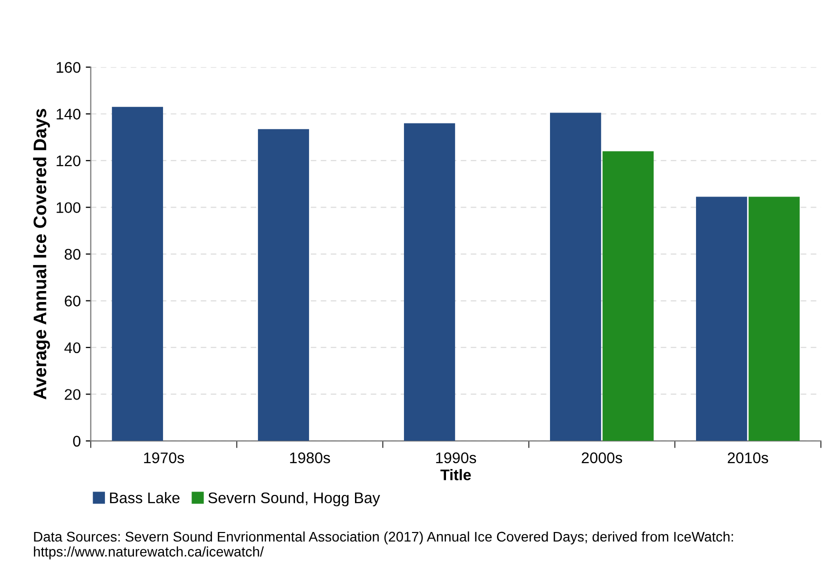  Describe the element at coordinates (68, 208) in the screenshot. I see `y-tick-label: 100` at that location.